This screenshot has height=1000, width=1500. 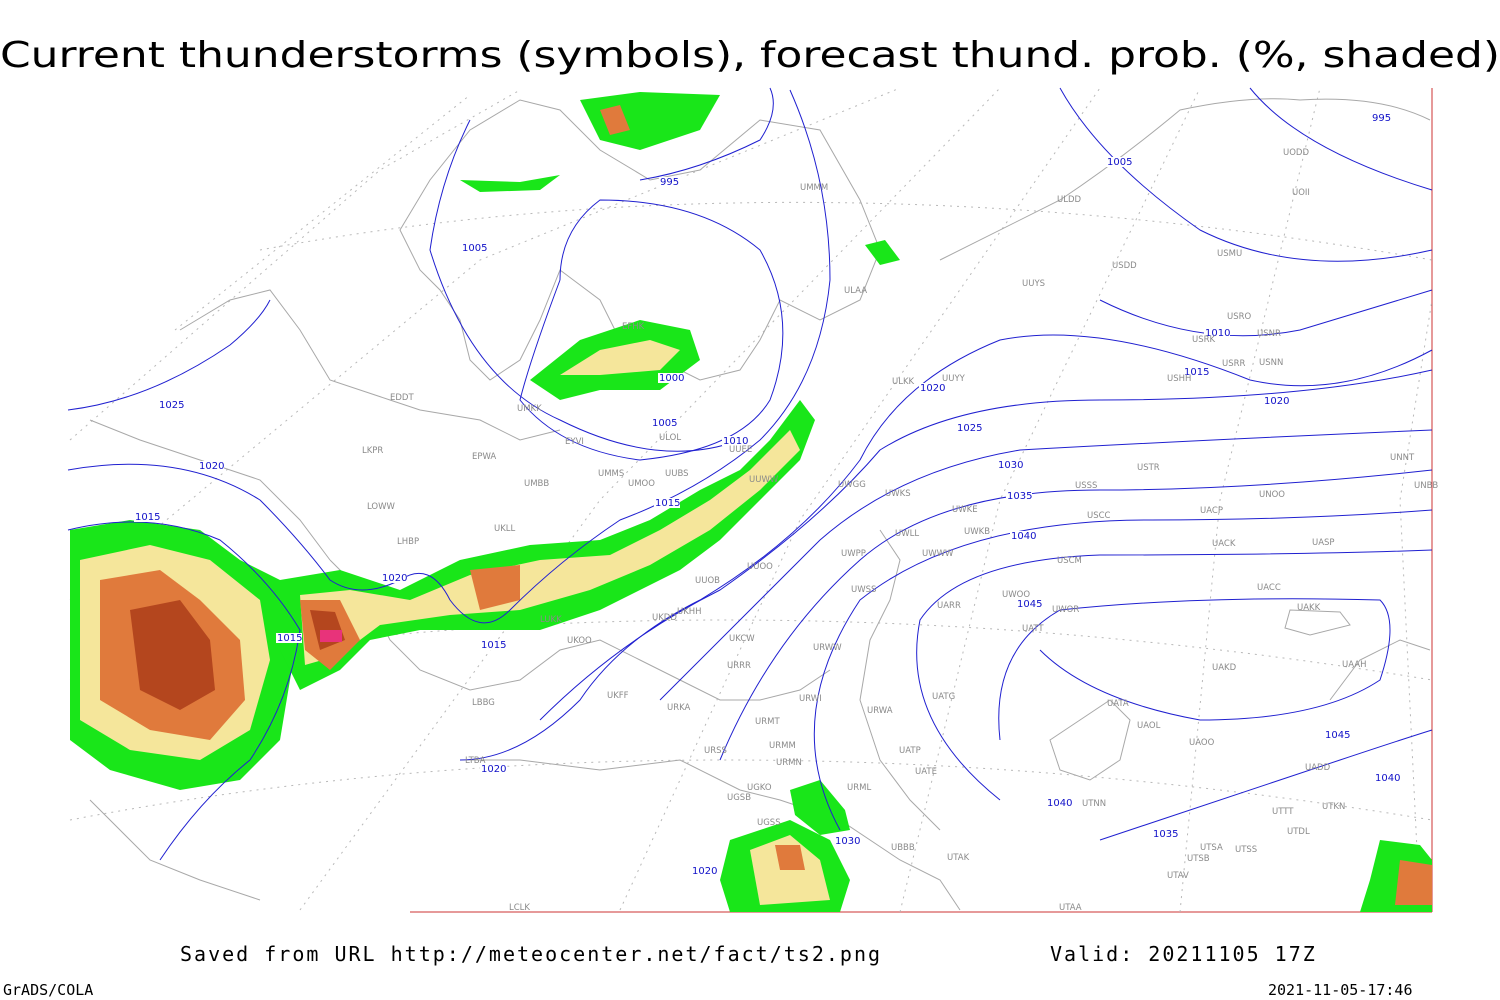 I want to click on station-code: UUWW, so click(x=764, y=480).